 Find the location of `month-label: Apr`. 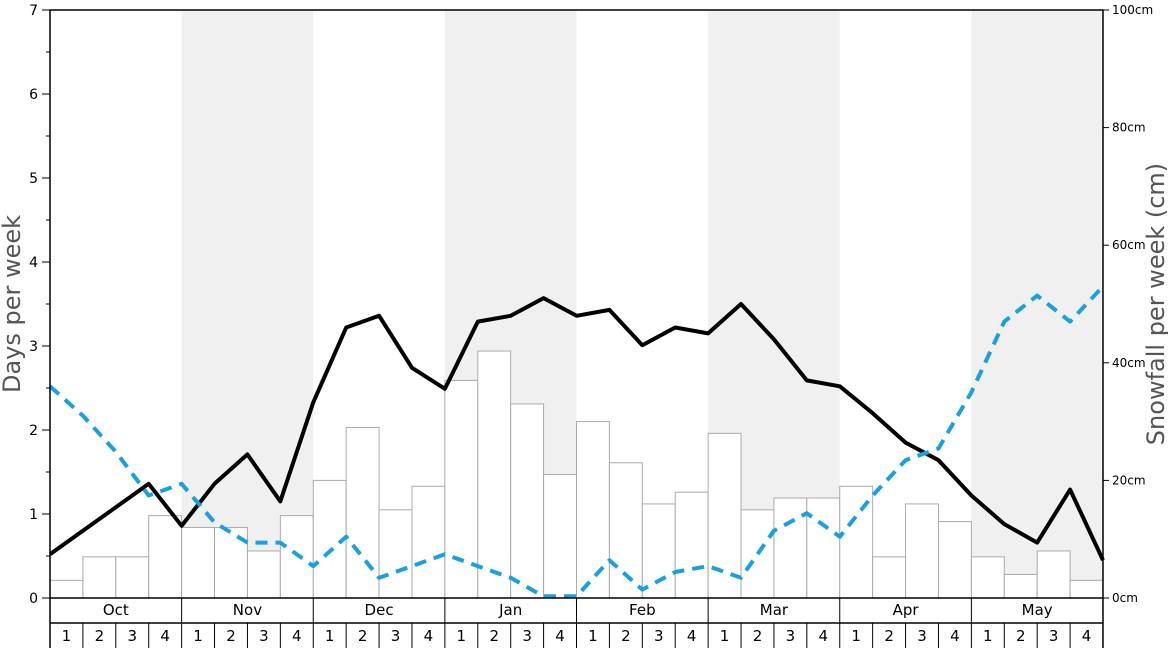

month-label: Apr is located at coordinates (906, 610).